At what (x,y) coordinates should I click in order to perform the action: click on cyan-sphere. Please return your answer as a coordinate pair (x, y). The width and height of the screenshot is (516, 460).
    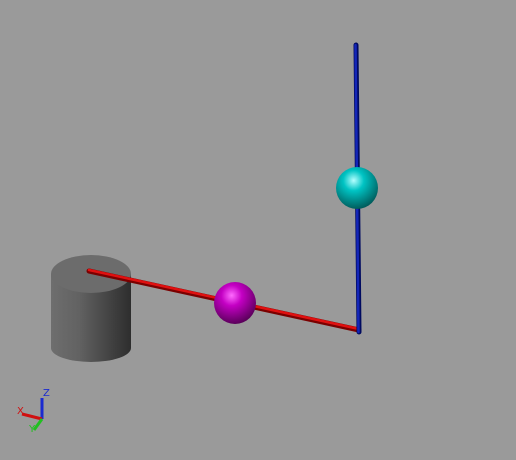
    Looking at the image, I should click on (357, 188).